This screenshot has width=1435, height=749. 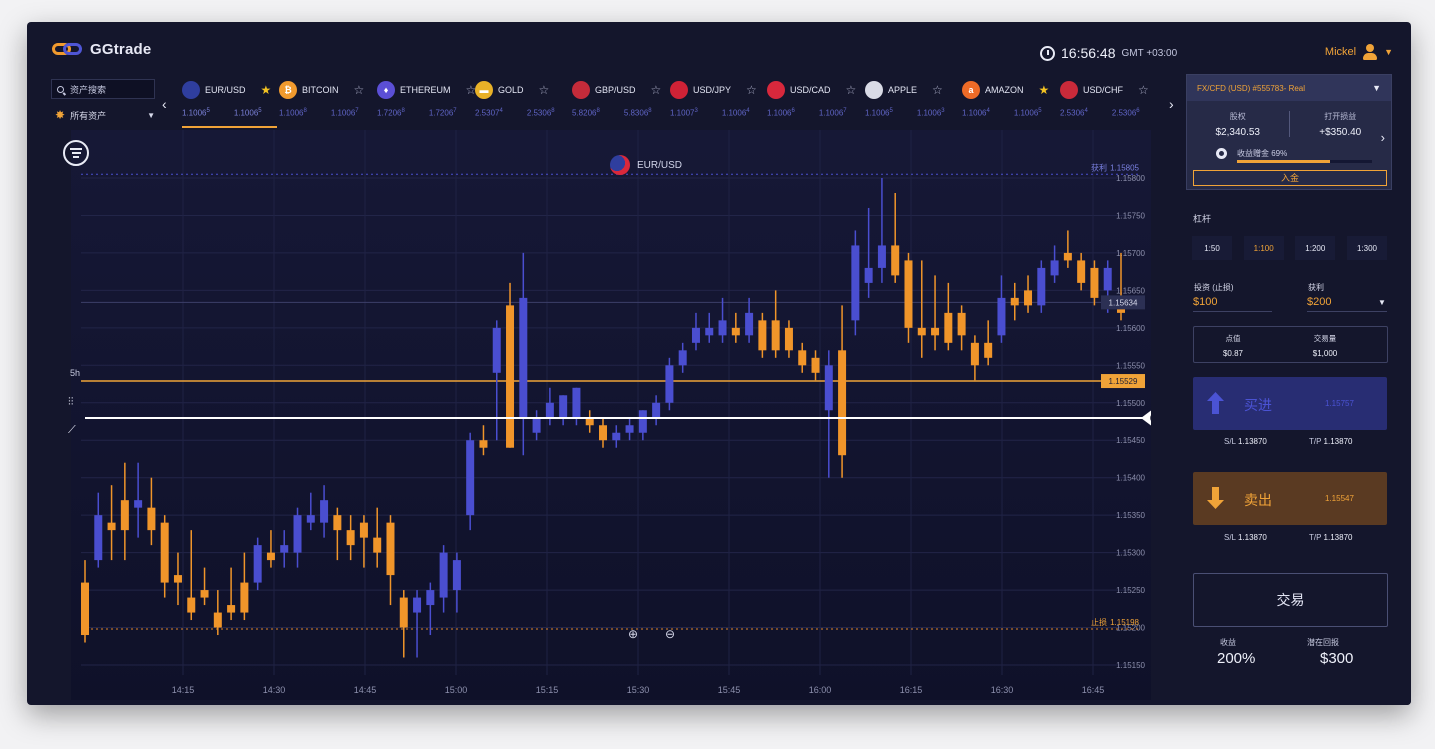 What do you see at coordinates (1382, 302) in the screenshot?
I see `chevron-down-icon: ▼` at bounding box center [1382, 302].